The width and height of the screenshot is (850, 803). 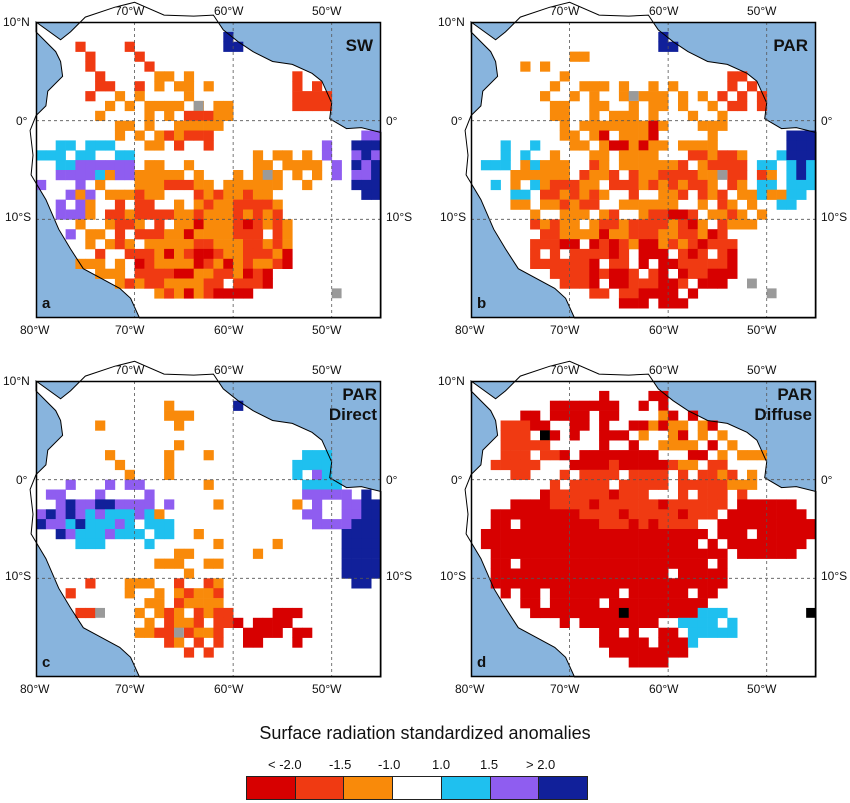 What do you see at coordinates (664, 370) in the screenshot?
I see `tick-label-top: 60°W` at bounding box center [664, 370].